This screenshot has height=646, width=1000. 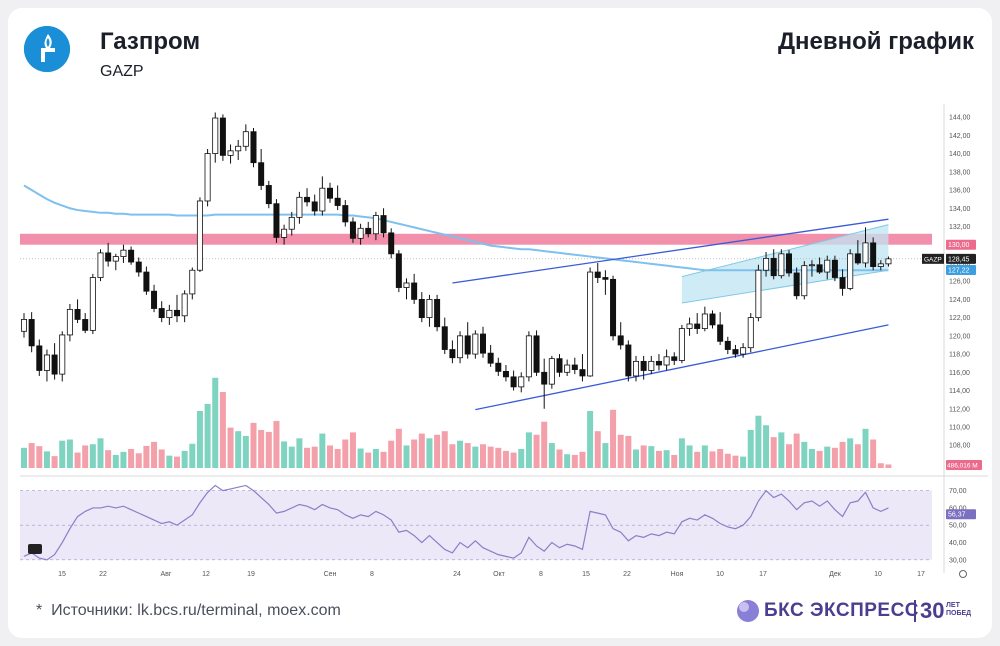 I want to click on settings-gear-icon, so click(x=963, y=574).